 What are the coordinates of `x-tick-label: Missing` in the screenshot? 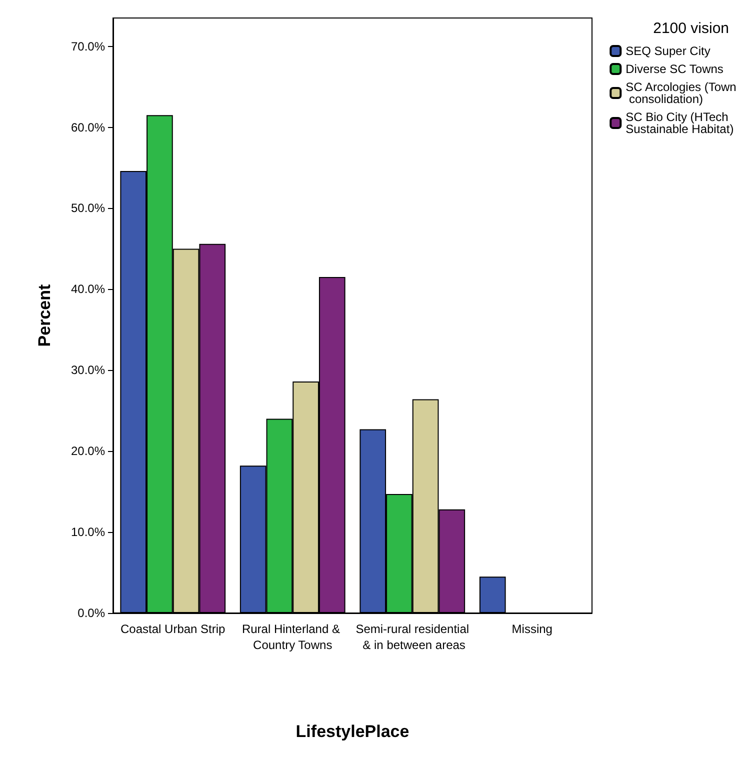 It's located at (532, 629).